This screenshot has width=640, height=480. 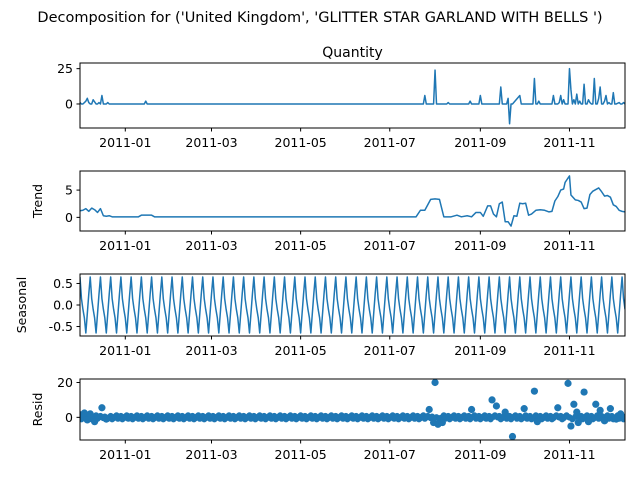 I want to click on y-axis-label: Trend, so click(x=37, y=201).